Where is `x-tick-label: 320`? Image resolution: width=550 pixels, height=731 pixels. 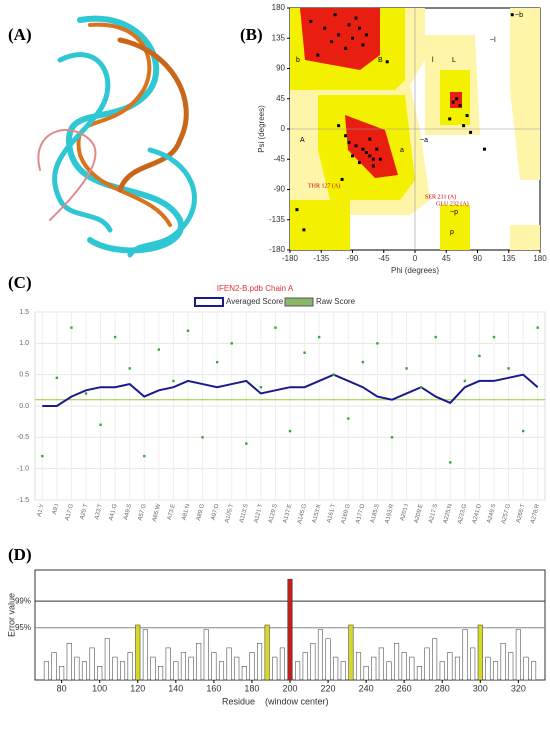 x-tick-label: 320 is located at coordinates (518, 688).